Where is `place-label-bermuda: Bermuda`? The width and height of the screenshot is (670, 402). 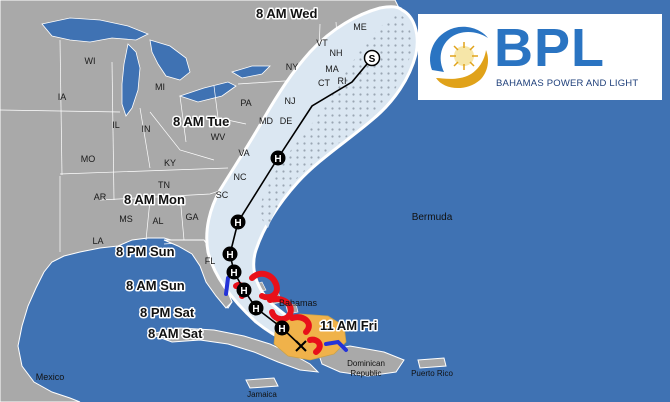 place-label-bermuda: Bermuda is located at coordinates (432, 217).